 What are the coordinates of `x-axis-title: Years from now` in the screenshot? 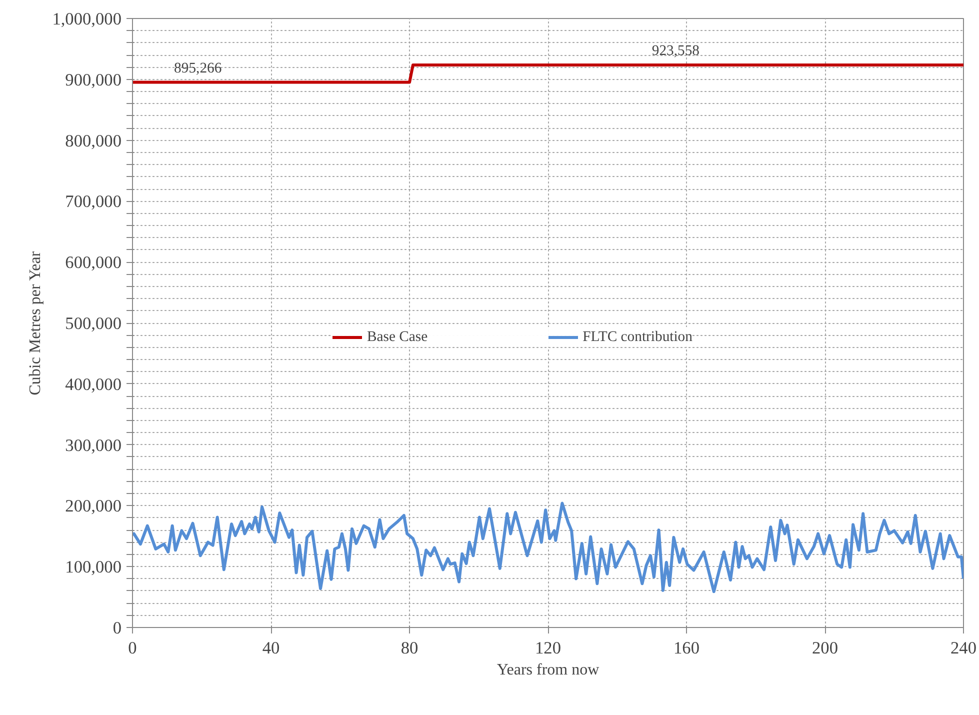 It's located at (548, 670).